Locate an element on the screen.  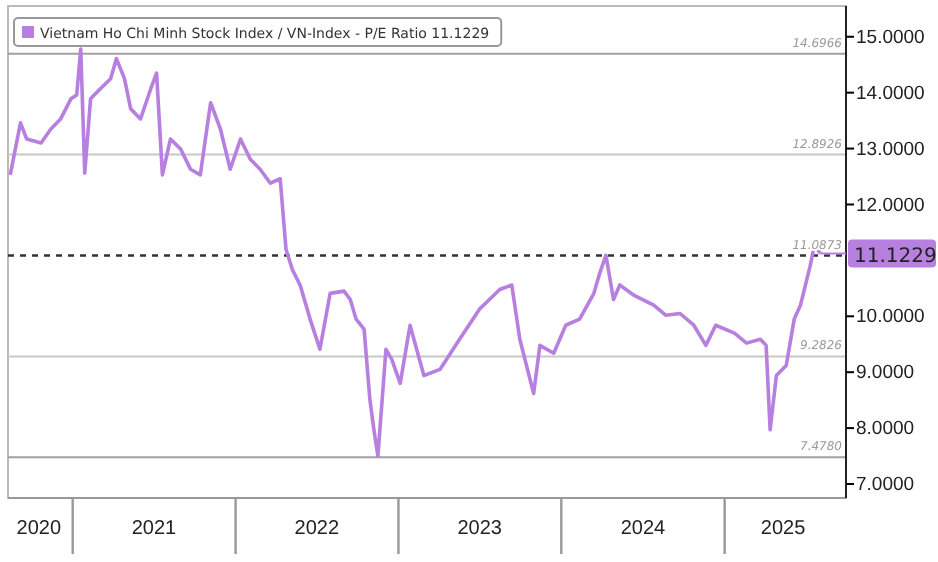
y-tick-label: 12.0000 is located at coordinates (890, 205).